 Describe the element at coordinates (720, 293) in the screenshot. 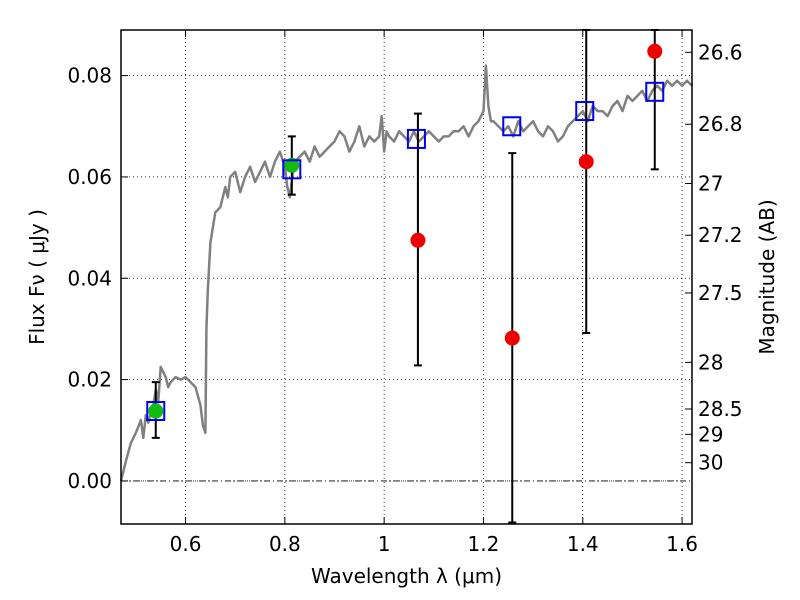

I see `magnitude-tick-label: 27.5` at that location.